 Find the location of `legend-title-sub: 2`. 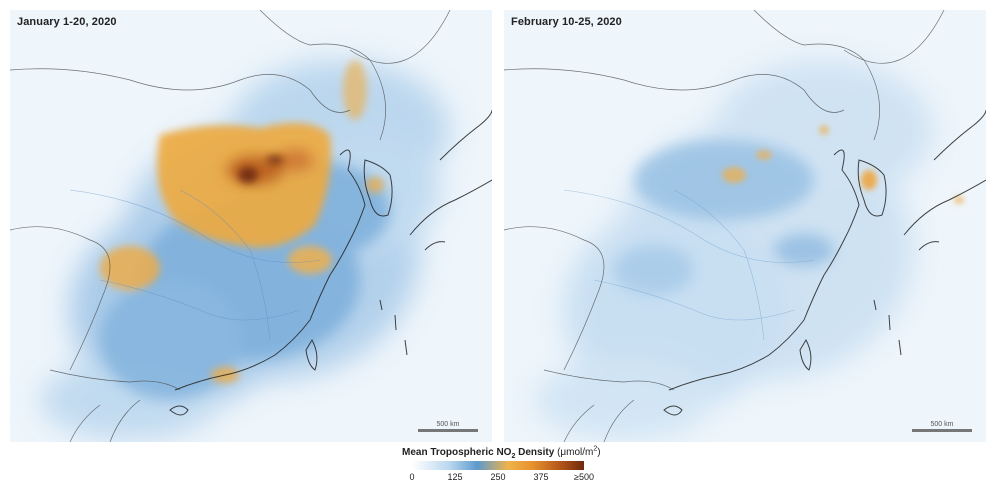

legend-title-sub: 2 is located at coordinates (513, 457).